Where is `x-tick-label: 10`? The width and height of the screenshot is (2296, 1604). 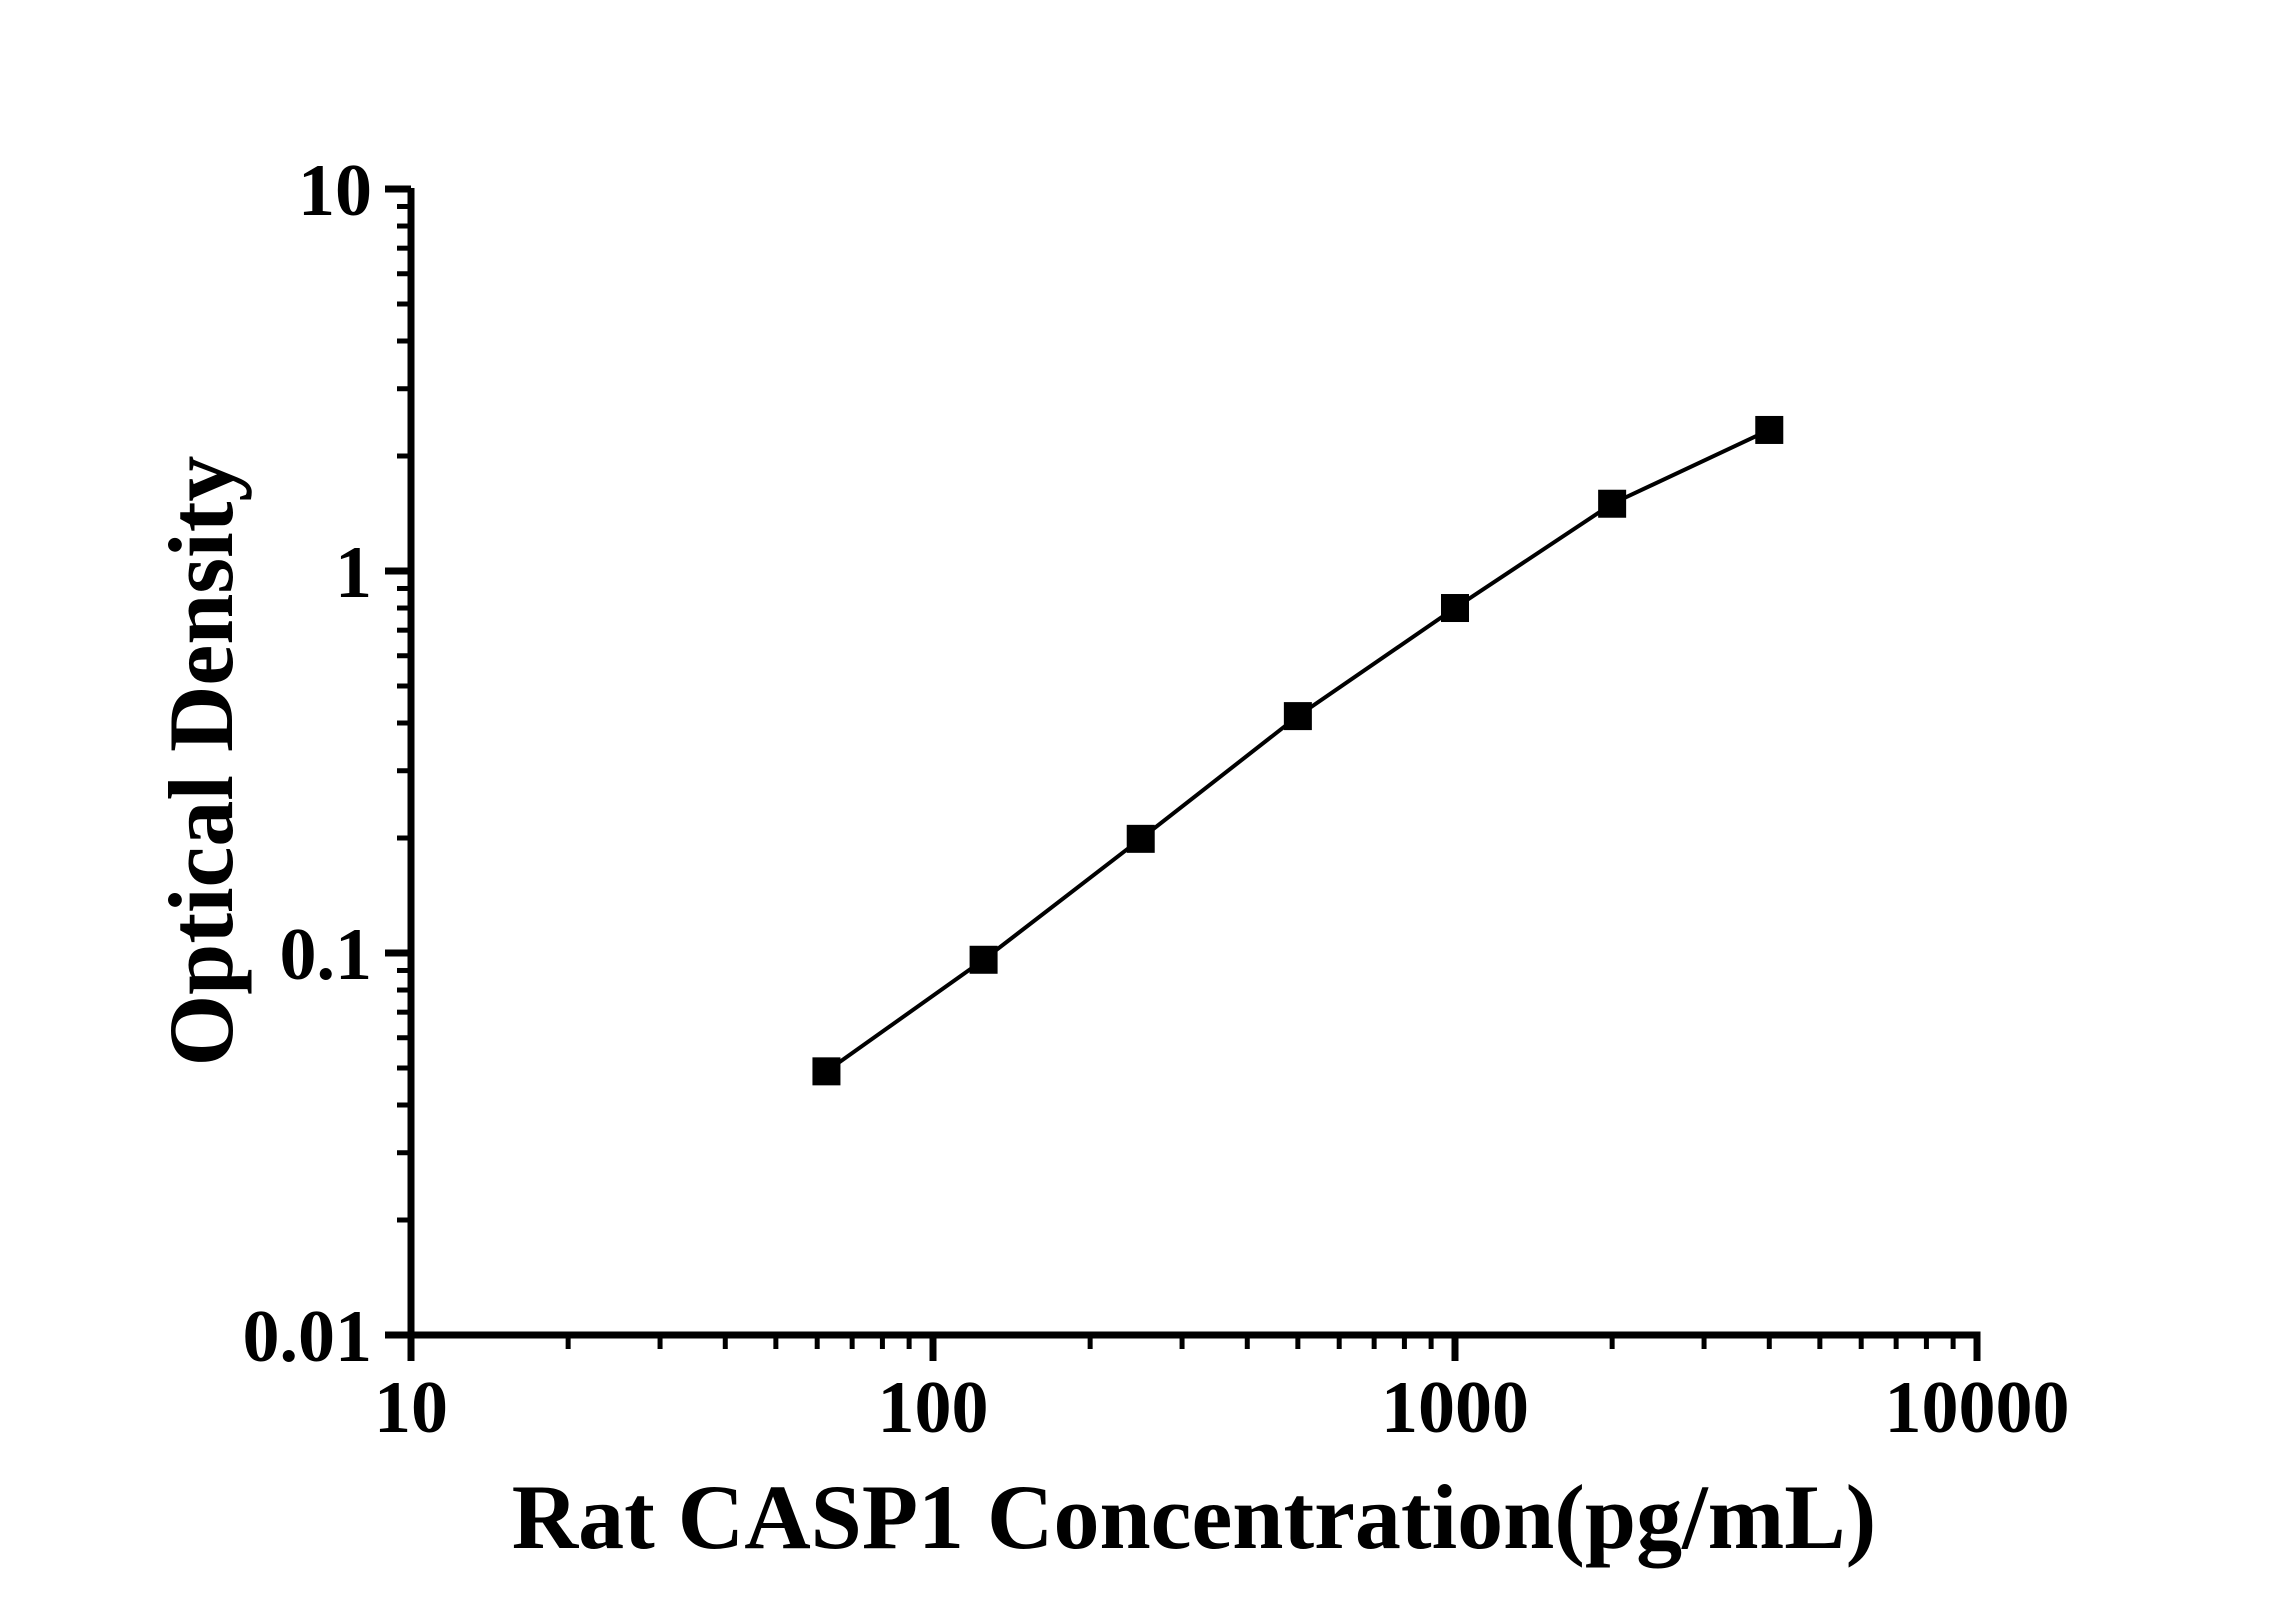 x-tick-label: 10 is located at coordinates (411, 1408).